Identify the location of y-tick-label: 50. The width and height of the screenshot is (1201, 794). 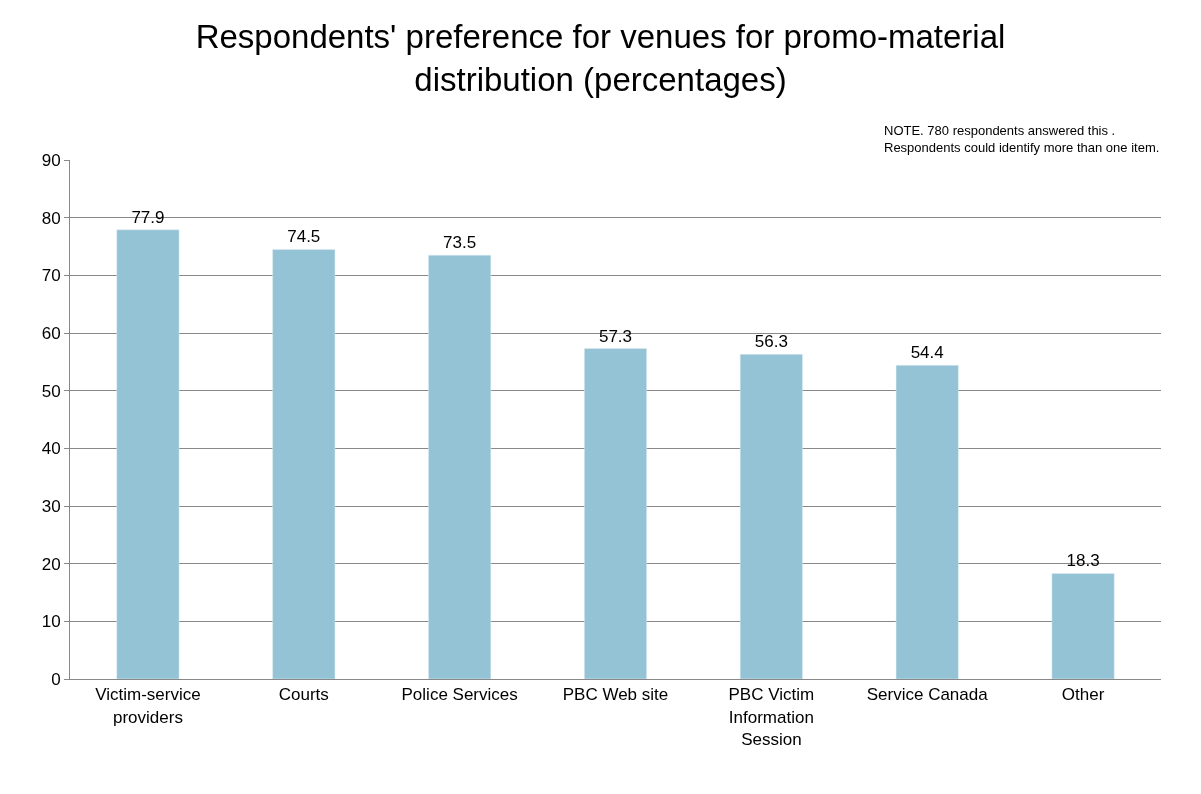
(51, 391).